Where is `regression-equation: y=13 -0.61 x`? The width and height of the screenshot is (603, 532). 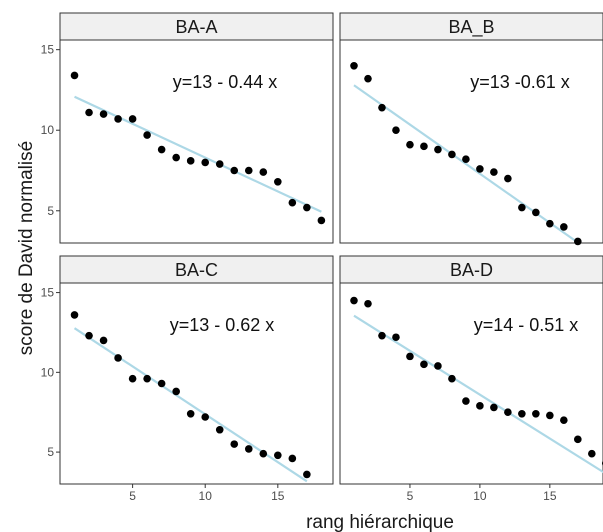
regression-equation: y=13 -0.61 x is located at coordinates (520, 82).